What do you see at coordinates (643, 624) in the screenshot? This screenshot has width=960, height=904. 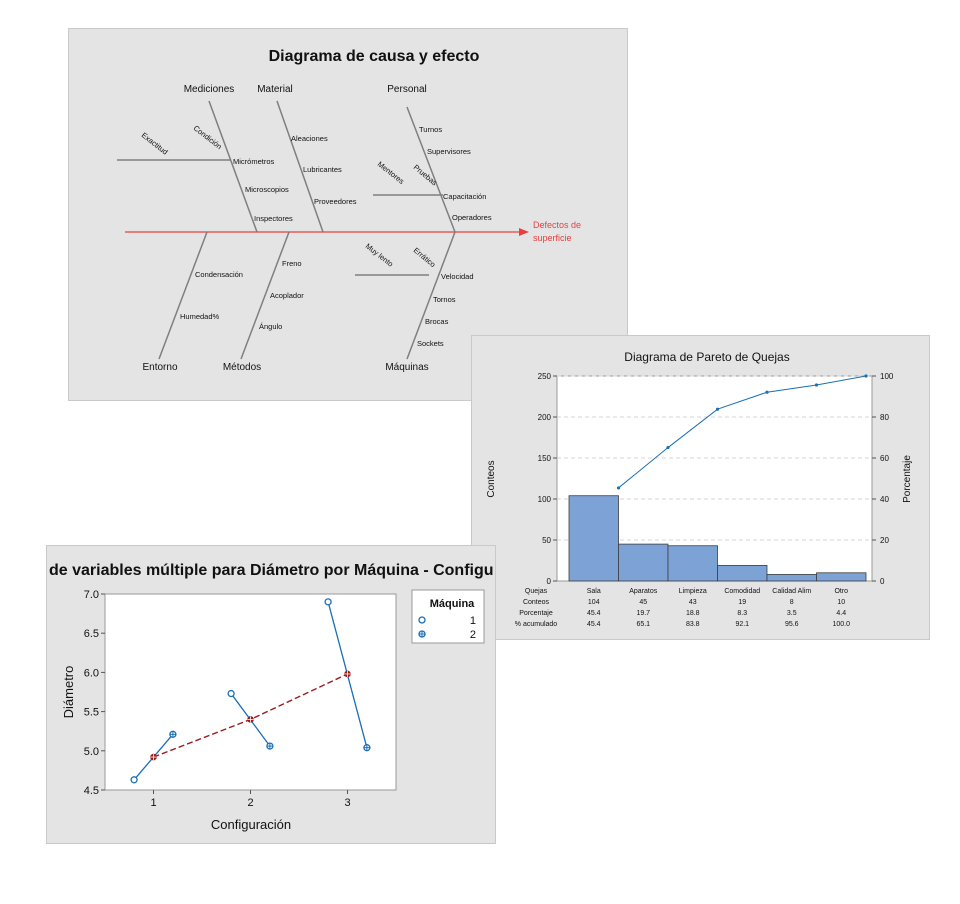 I see `pareto-table-cell: 65.1` at bounding box center [643, 624].